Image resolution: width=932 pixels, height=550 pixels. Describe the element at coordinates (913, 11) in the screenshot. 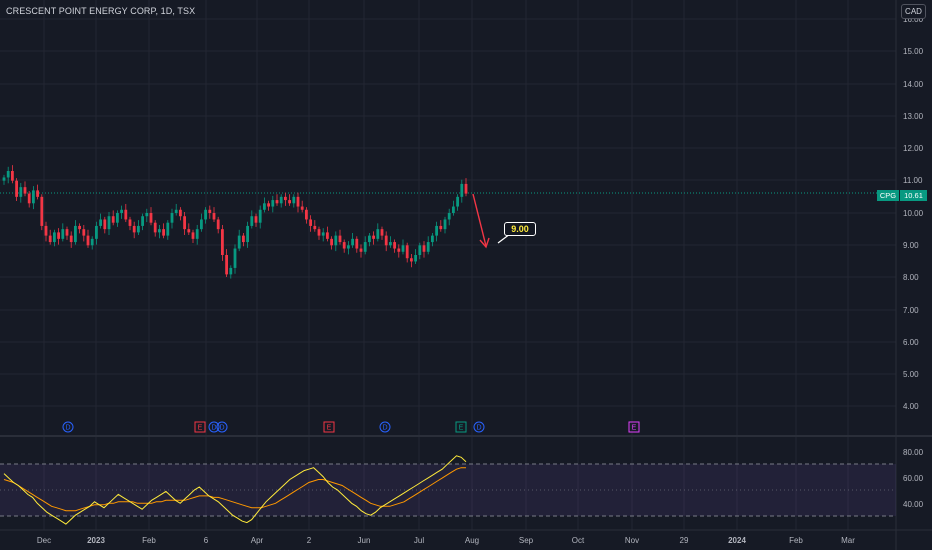

I see `currency-button: CAD` at that location.